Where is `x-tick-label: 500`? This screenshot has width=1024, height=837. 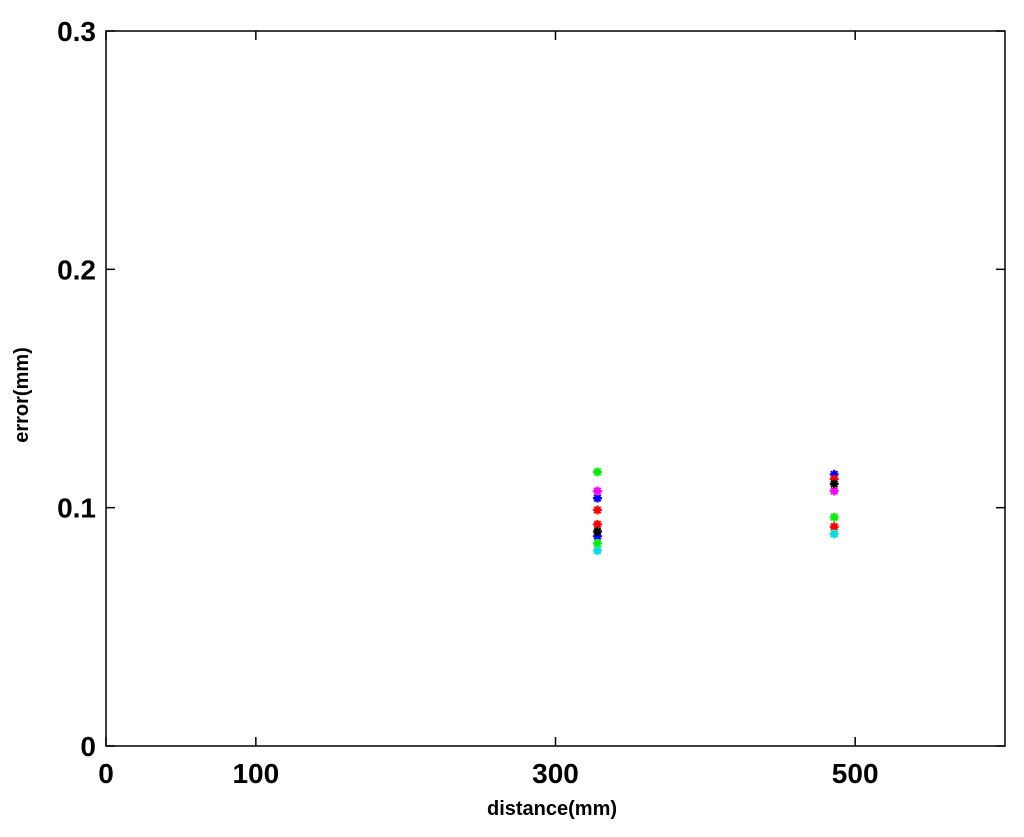
x-tick-label: 500 is located at coordinates (855, 773).